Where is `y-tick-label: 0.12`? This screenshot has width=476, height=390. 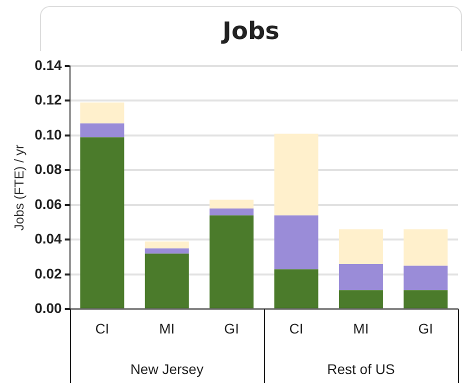
y-tick-label: 0.12 is located at coordinates (48, 100).